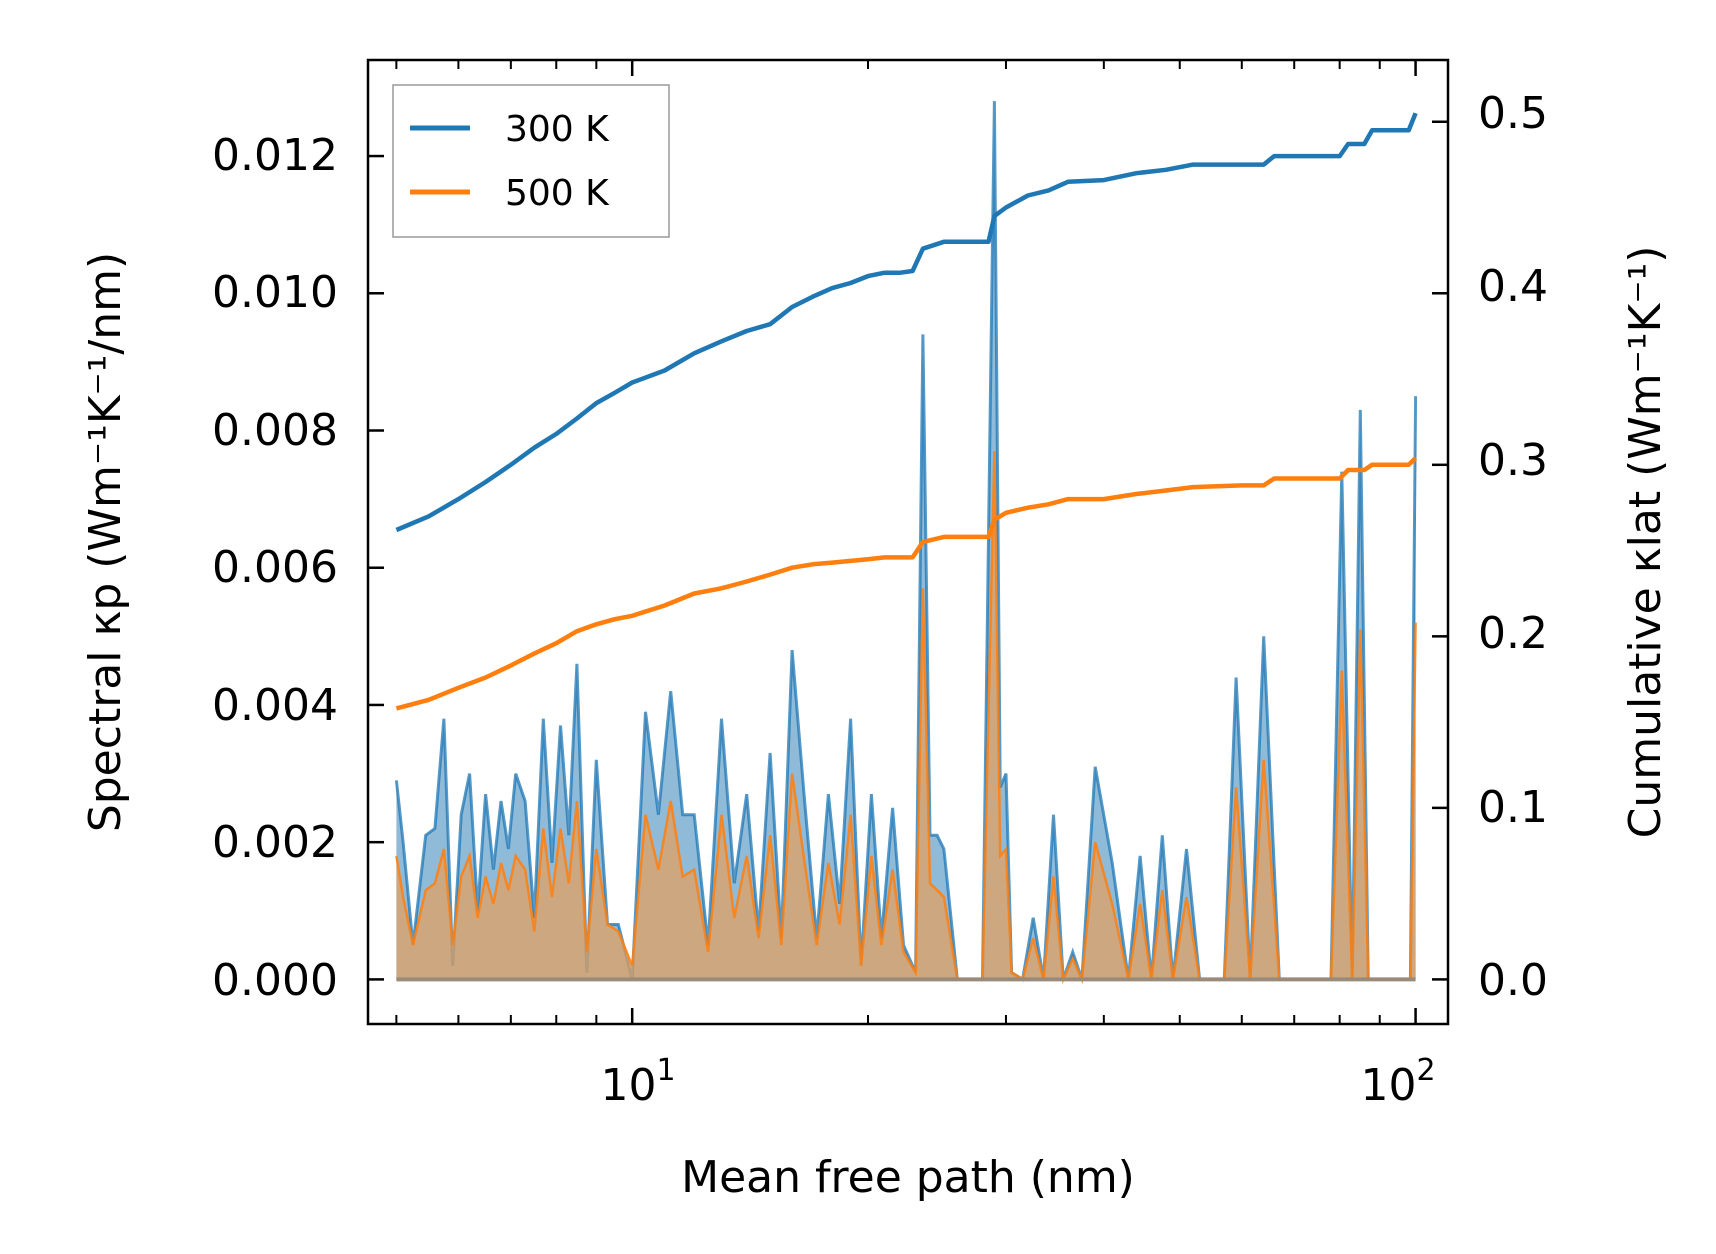 This screenshot has height=1254, width=1716. I want to click on x-tick-label-100: 10², so click(1397, 1082).